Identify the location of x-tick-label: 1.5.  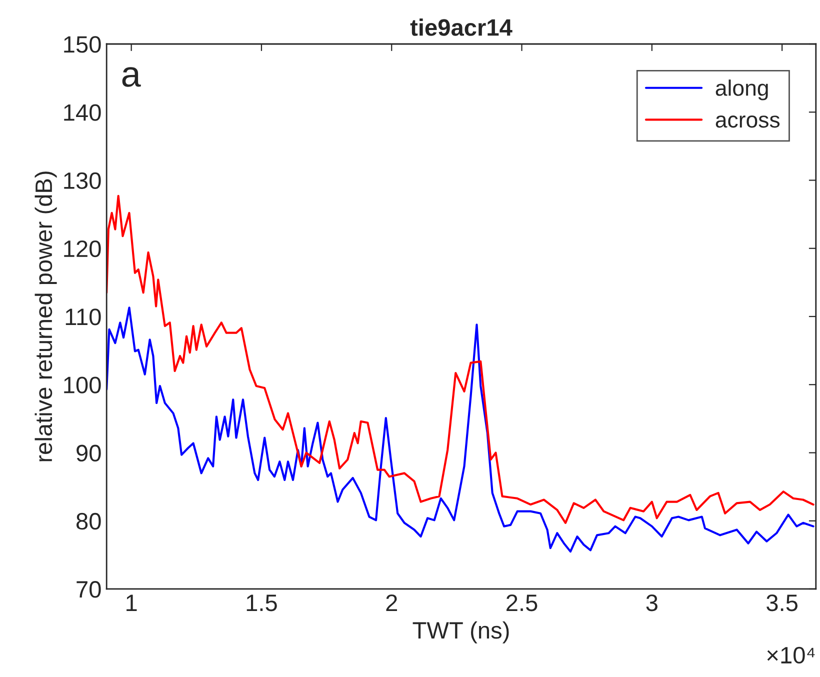
(261, 603).